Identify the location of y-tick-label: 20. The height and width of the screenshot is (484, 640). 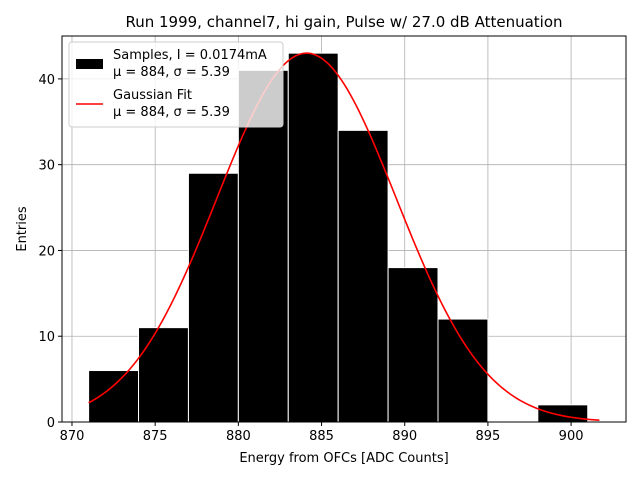
(46, 251).